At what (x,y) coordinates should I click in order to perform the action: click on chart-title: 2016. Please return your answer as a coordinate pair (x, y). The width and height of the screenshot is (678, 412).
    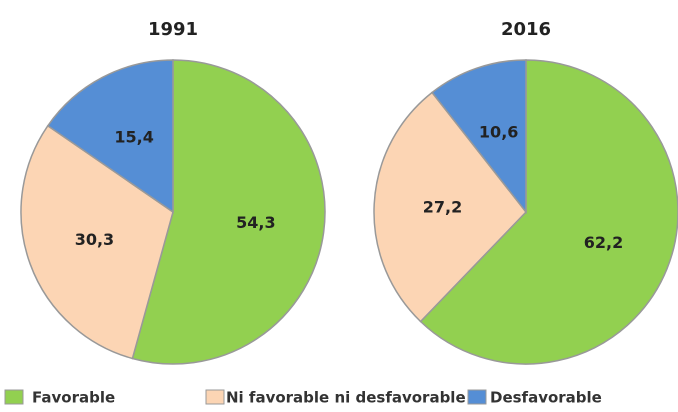
    Looking at the image, I should click on (526, 29).